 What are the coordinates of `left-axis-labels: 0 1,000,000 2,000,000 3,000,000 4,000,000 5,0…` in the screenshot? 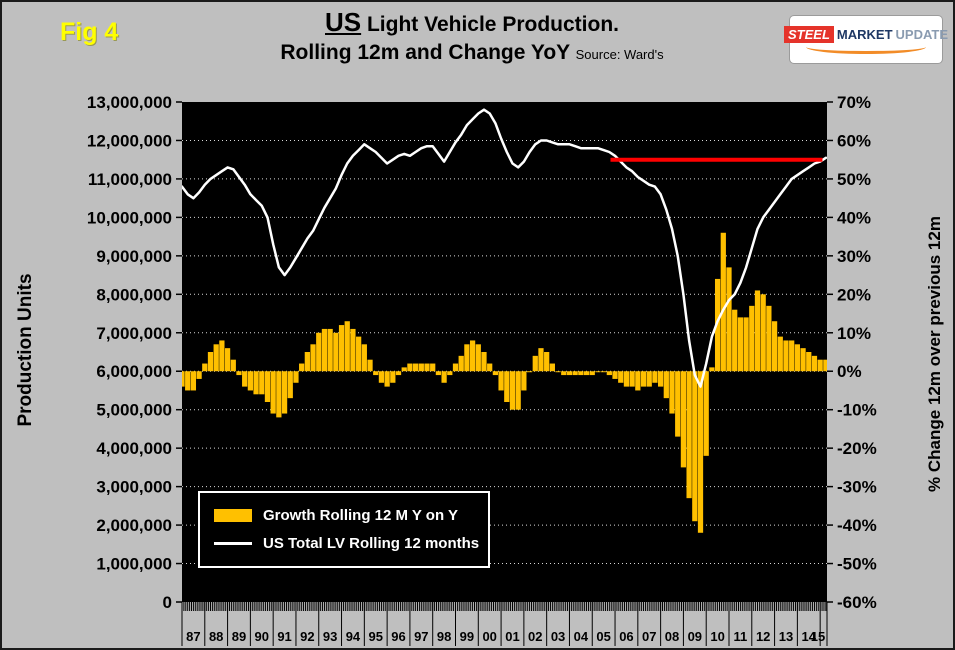 It's located at (134, 352).